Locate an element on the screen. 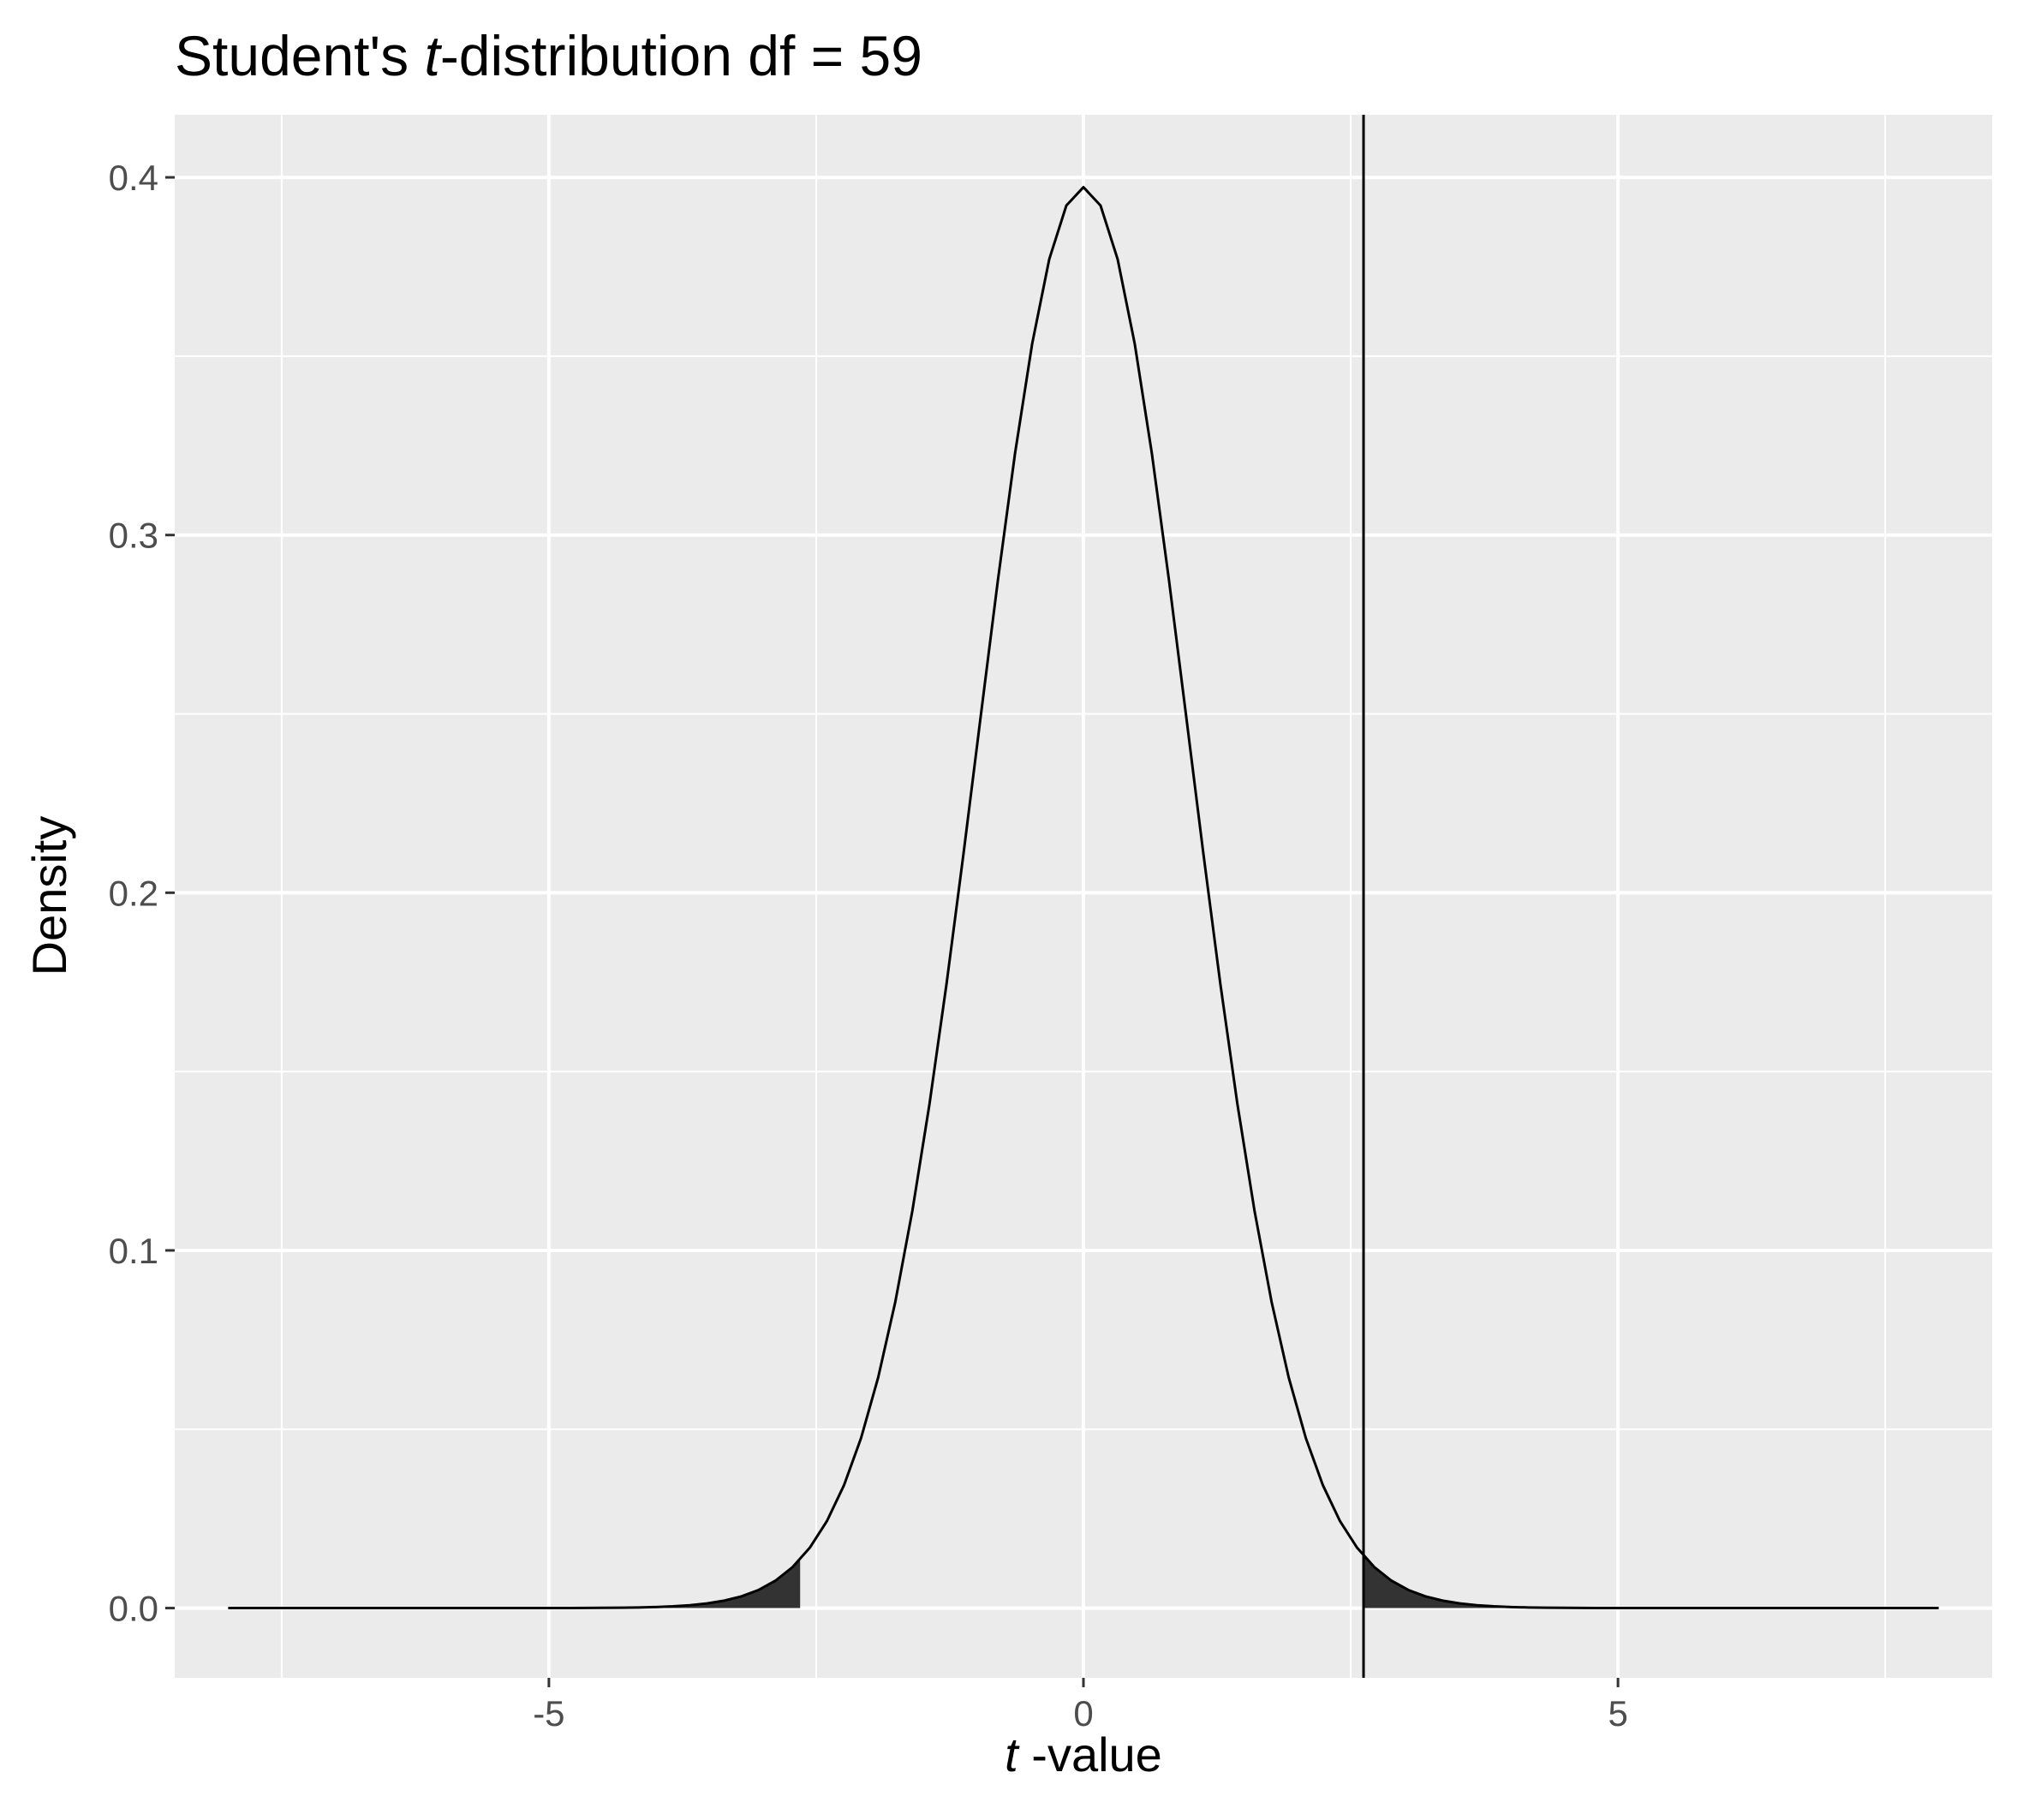 The height and width of the screenshot is (1820, 2023). y-tick-label-0: 0.0 is located at coordinates (133, 1609).